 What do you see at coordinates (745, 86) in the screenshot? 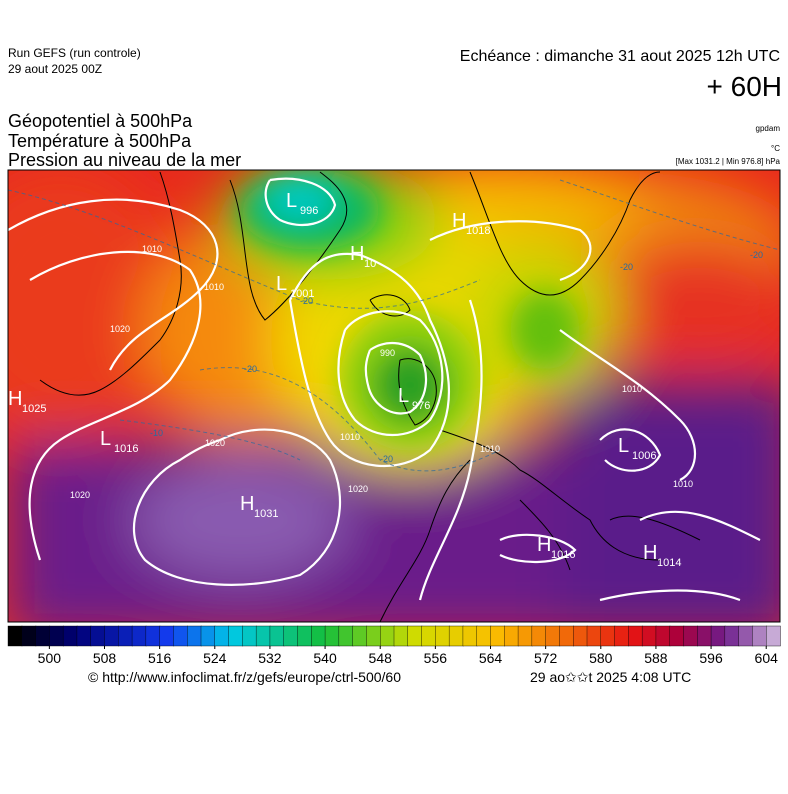
I see `lead-time: + 60H` at bounding box center [745, 86].